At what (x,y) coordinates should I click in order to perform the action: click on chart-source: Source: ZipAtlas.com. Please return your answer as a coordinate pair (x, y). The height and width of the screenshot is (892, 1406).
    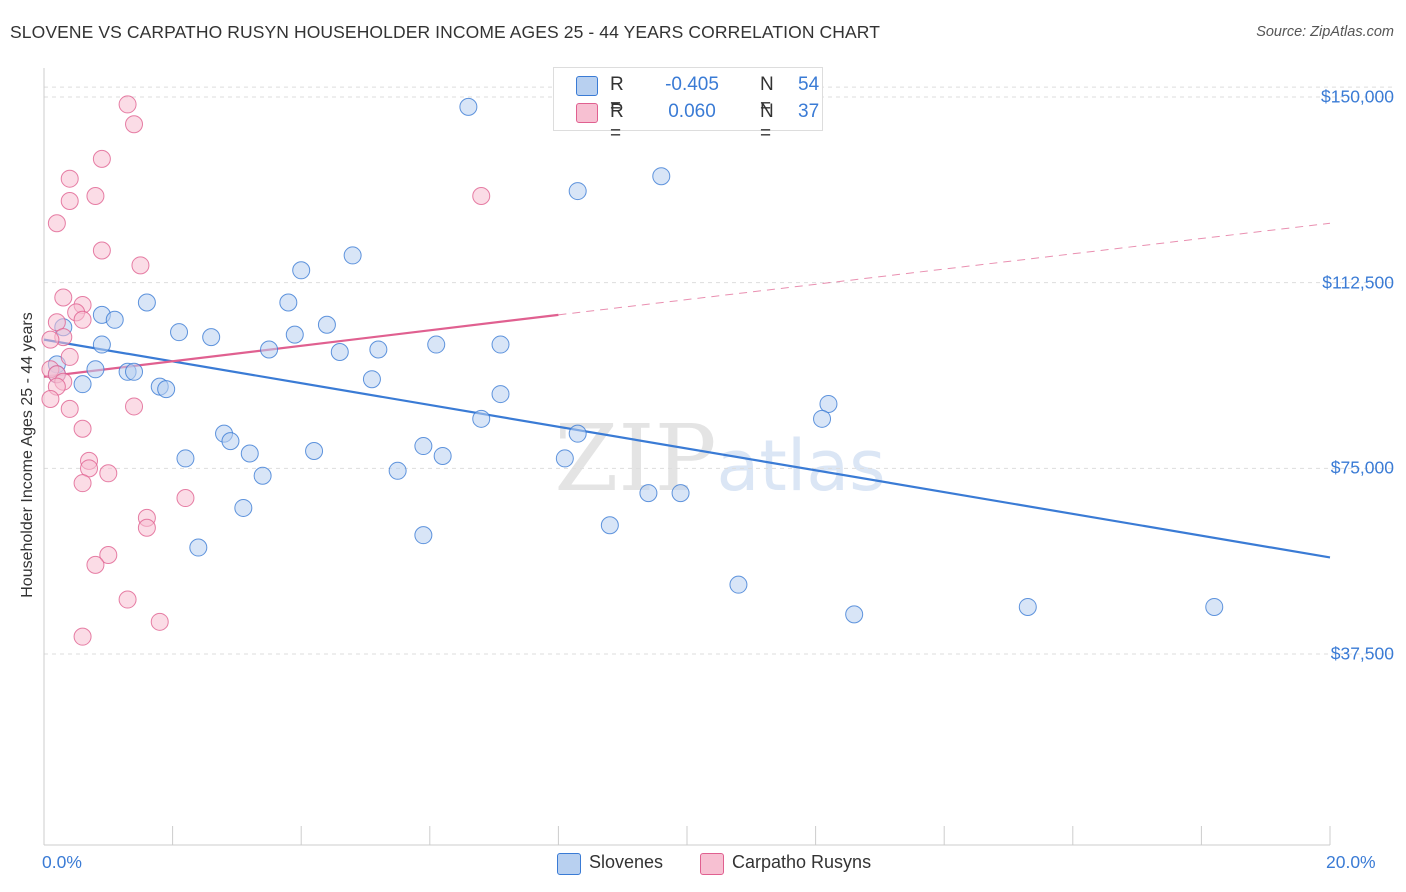
    Looking at the image, I should click on (1325, 32).